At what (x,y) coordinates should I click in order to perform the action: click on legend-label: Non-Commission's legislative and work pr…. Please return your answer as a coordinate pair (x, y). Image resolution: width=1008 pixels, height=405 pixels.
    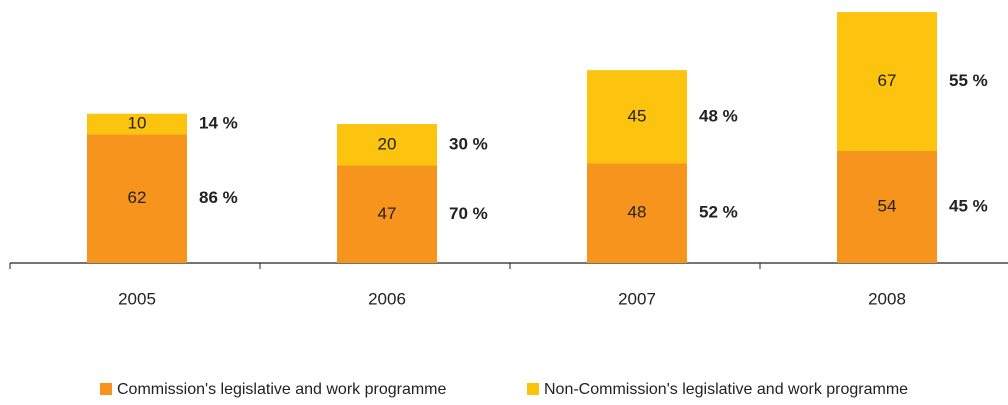
    Looking at the image, I should click on (726, 389).